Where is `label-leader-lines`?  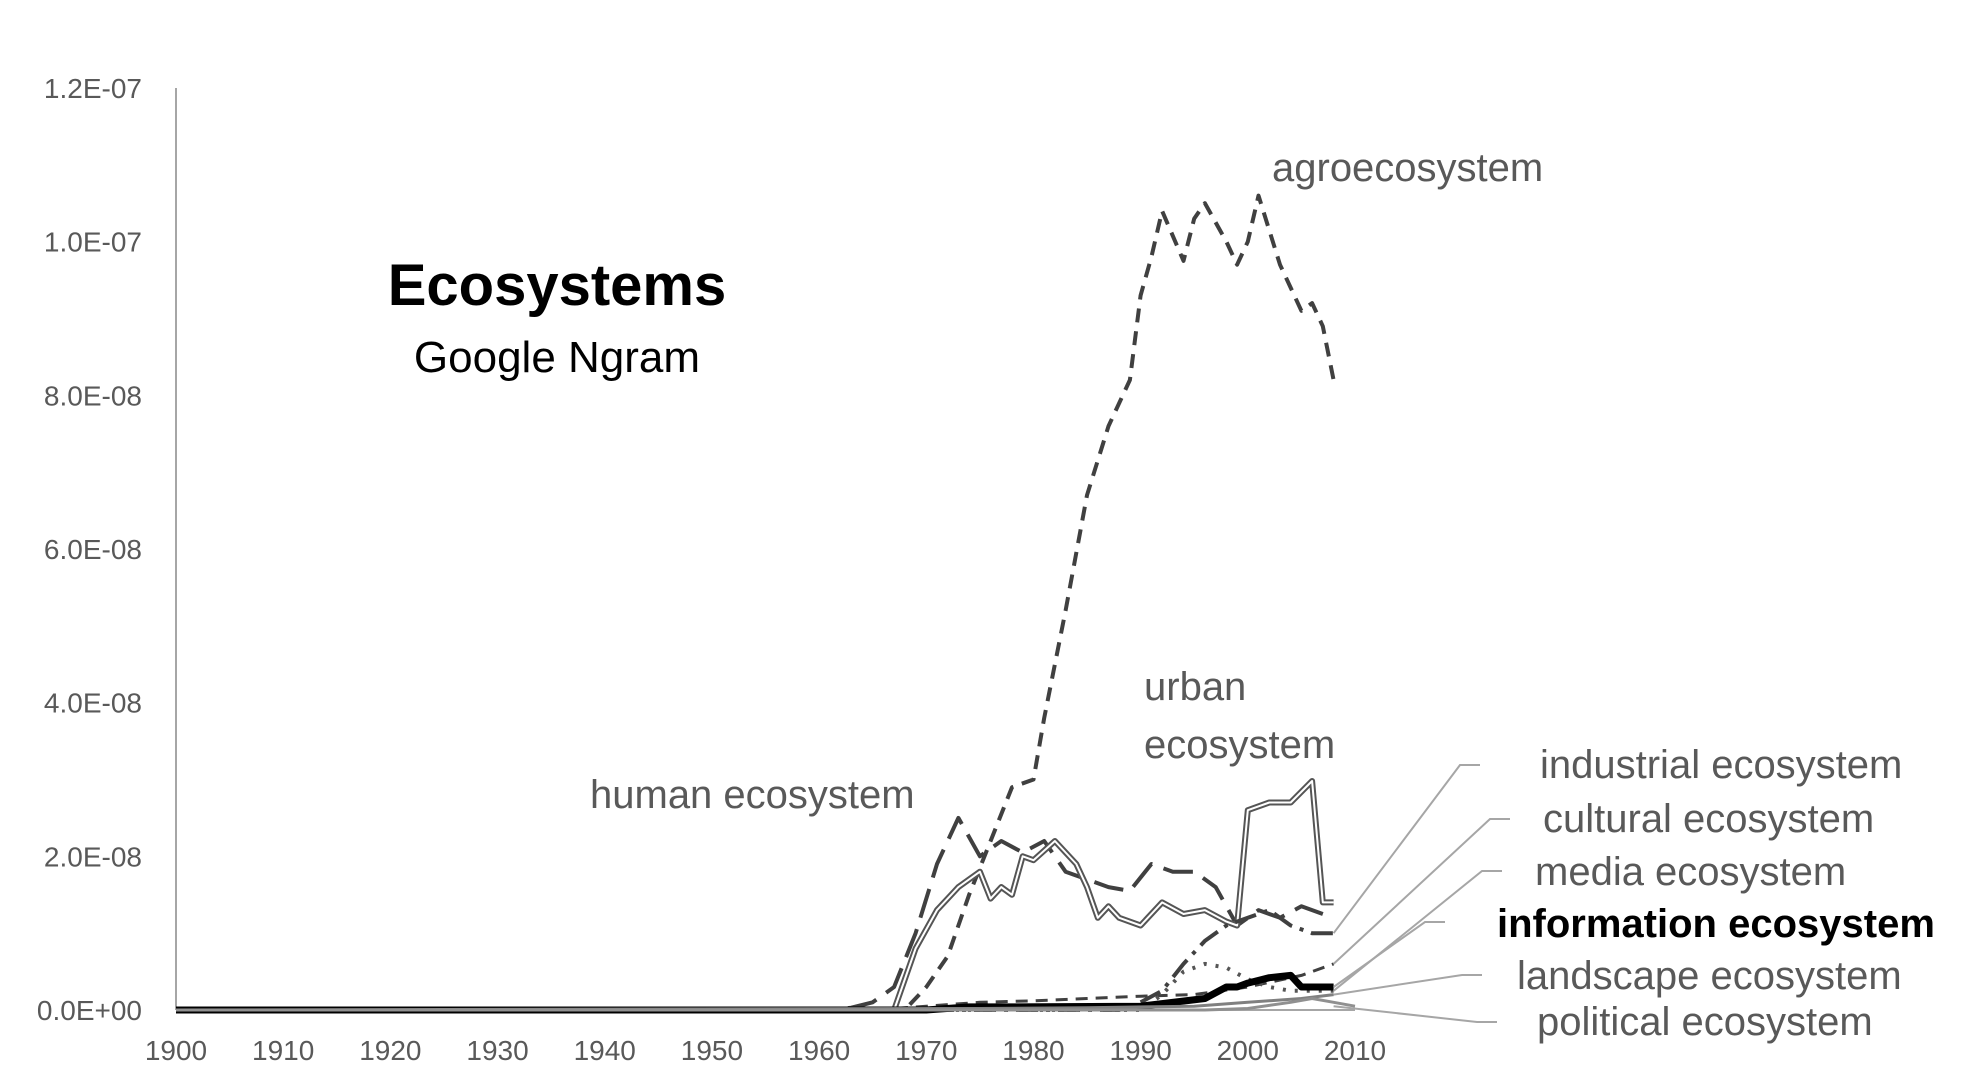
label-leader-lines is located at coordinates (1421, 893).